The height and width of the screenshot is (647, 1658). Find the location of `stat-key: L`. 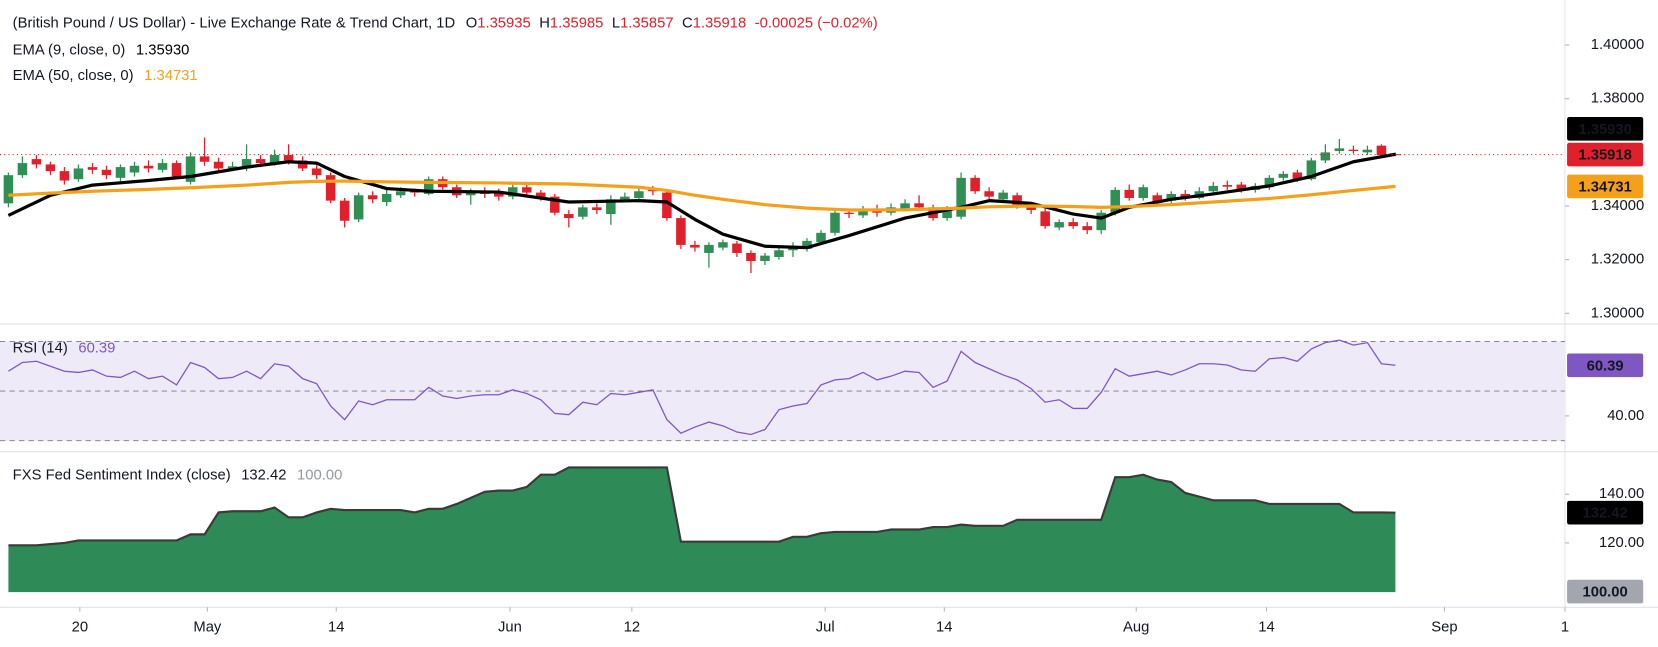

stat-key: L is located at coordinates (616, 23).